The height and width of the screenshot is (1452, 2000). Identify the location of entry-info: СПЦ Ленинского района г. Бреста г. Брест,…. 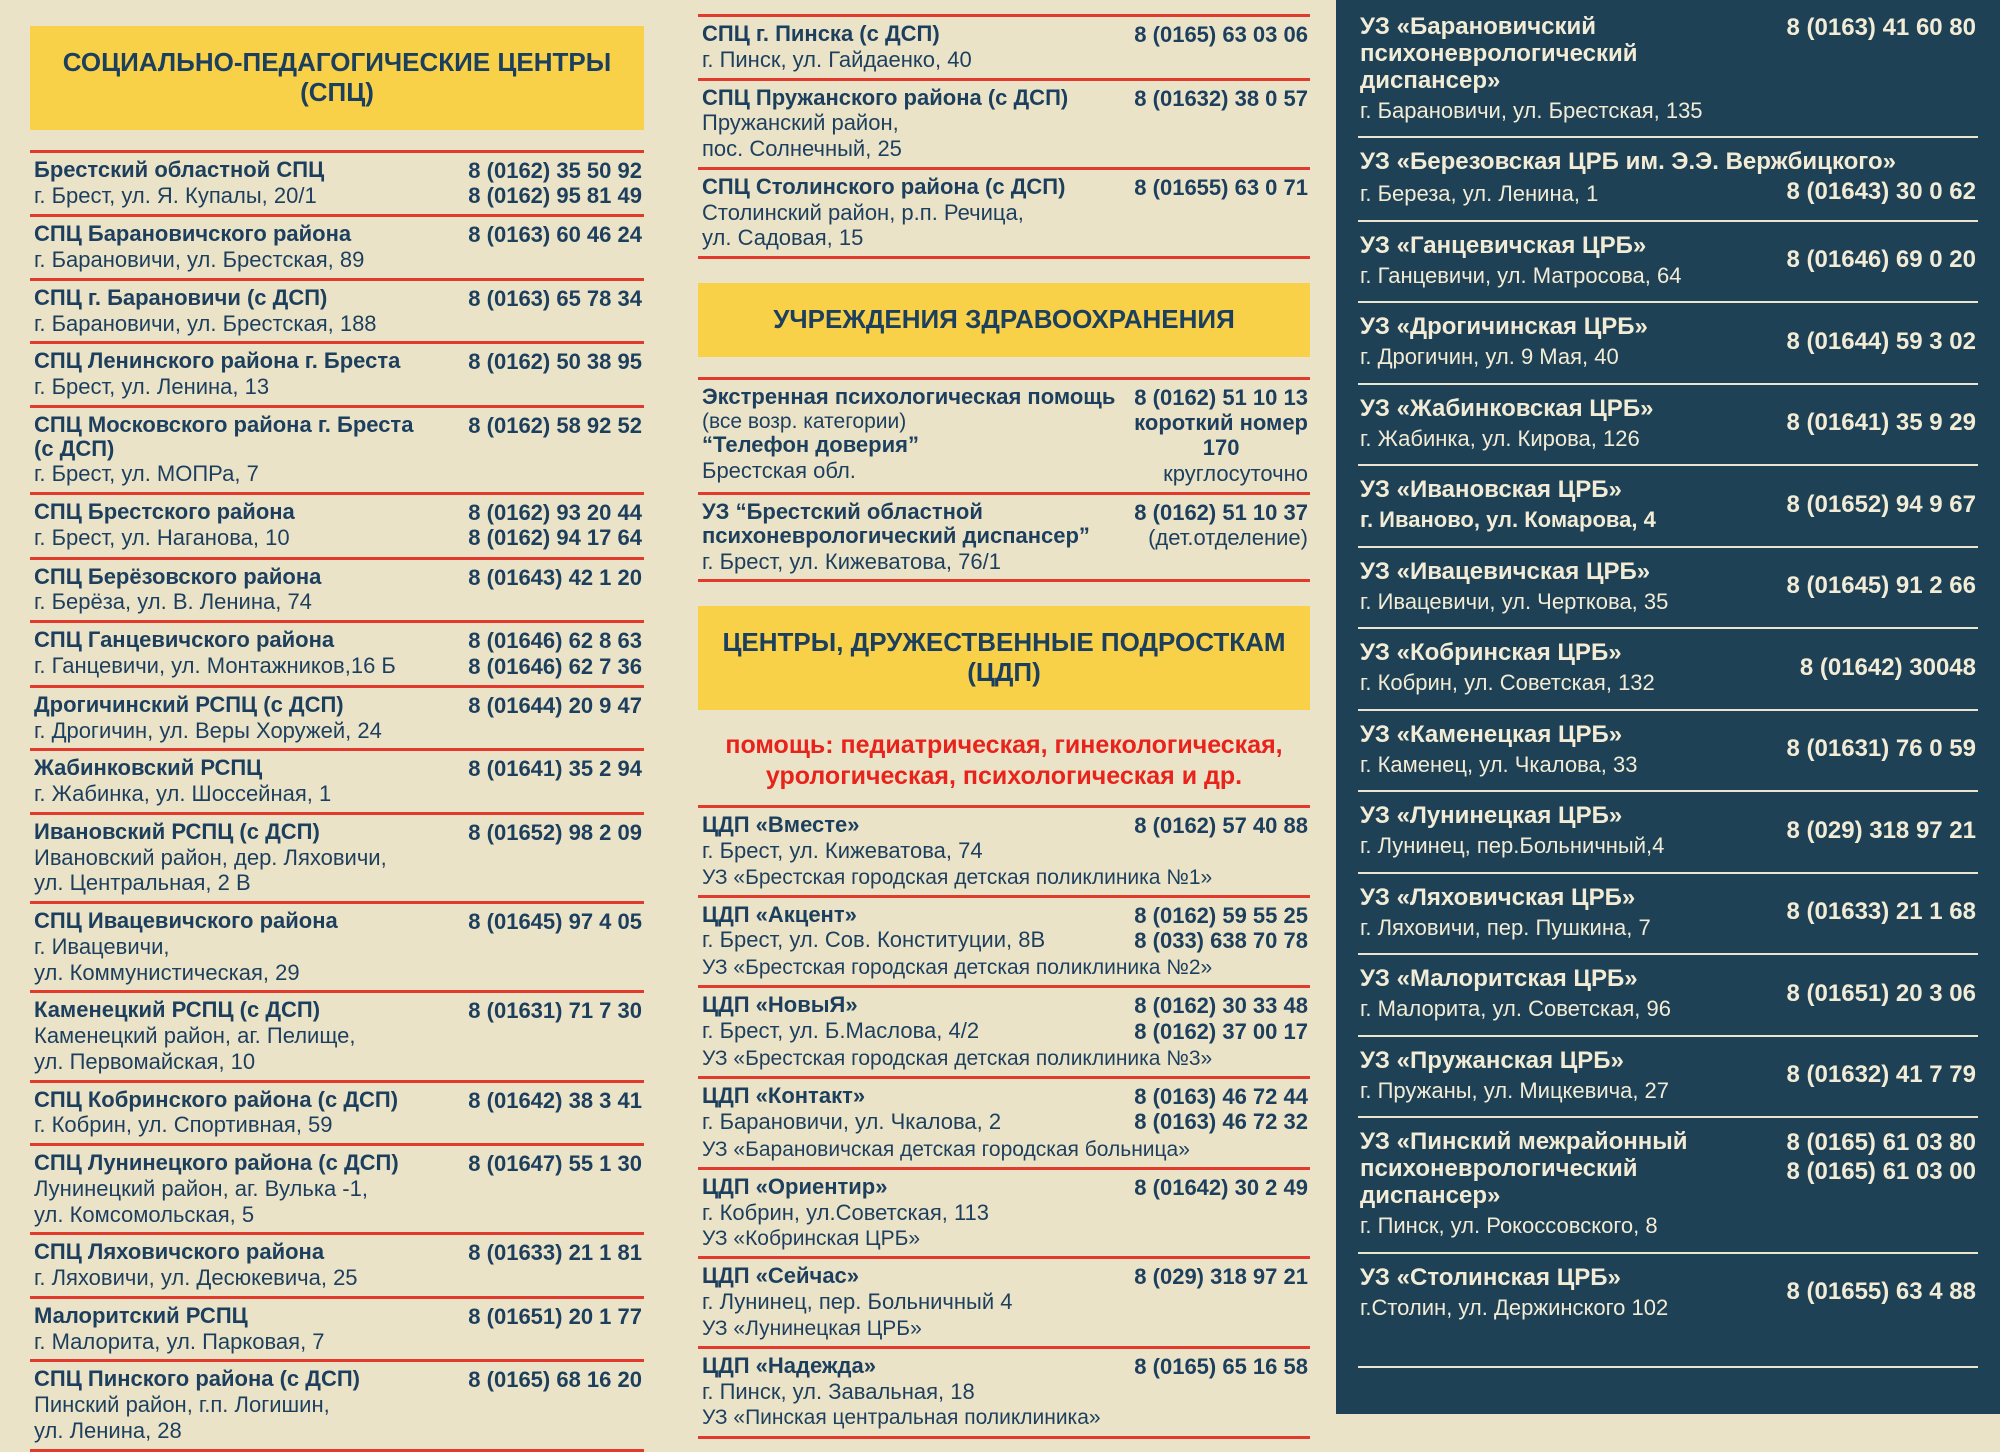
(246, 374).